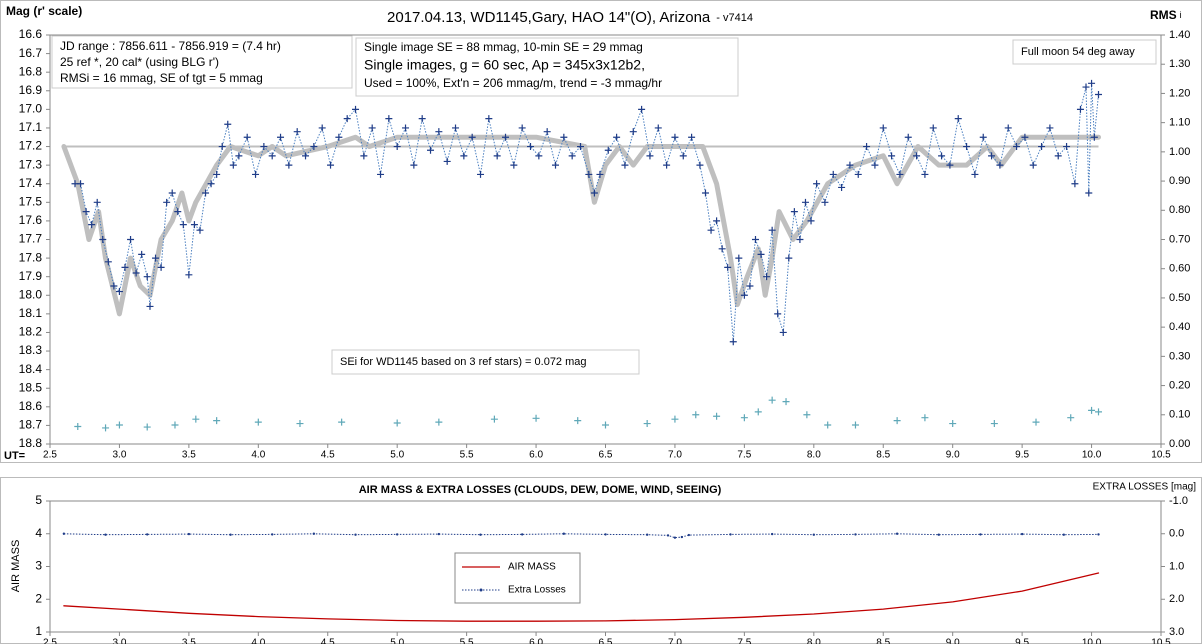 Image resolution: width=1202 pixels, height=644 pixels. I want to click on y2-tick-label: 0.10, so click(1179, 415).